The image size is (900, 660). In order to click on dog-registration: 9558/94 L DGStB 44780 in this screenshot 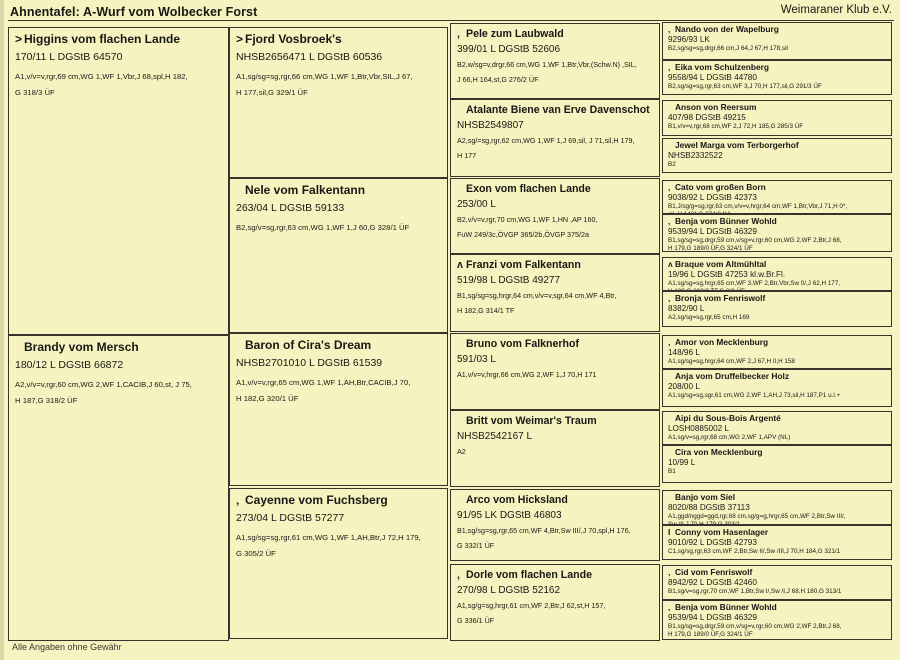, I will do `click(712, 77)`.